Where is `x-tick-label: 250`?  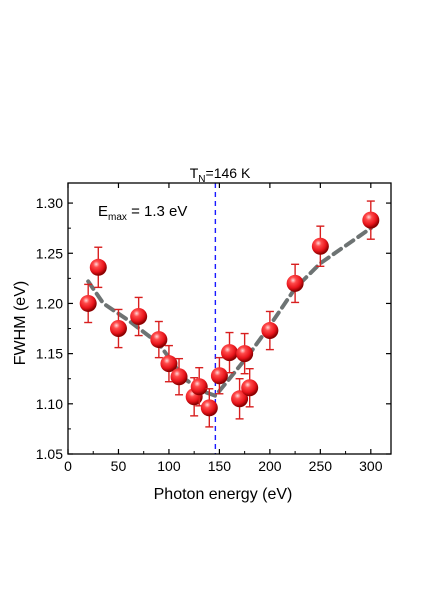
x-tick-label: 250 is located at coordinates (321, 466).